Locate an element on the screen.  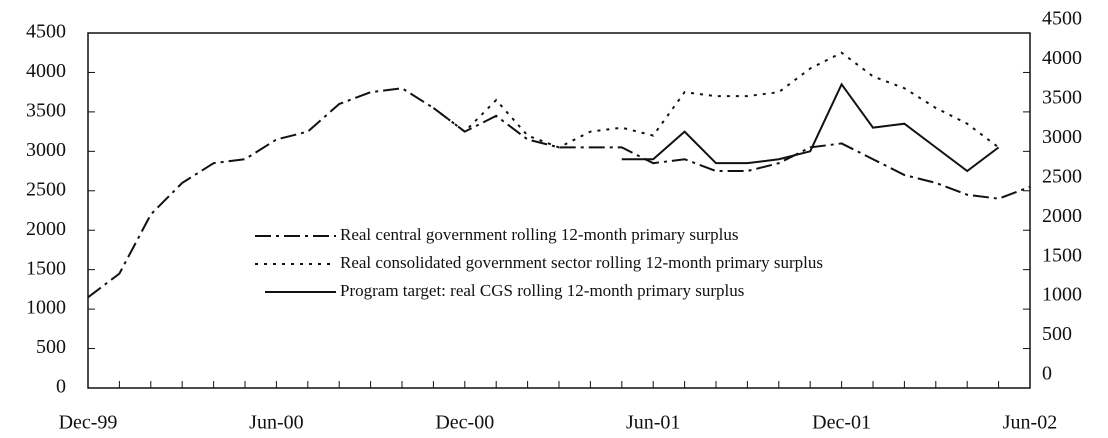
y2-tick-label: 4500 is located at coordinates (1062, 19).